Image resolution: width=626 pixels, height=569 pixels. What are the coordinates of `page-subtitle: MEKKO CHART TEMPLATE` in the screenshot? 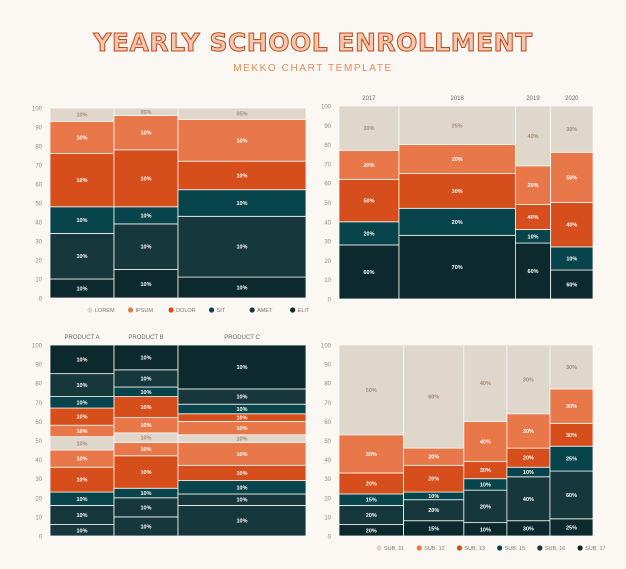 It's located at (313, 68).